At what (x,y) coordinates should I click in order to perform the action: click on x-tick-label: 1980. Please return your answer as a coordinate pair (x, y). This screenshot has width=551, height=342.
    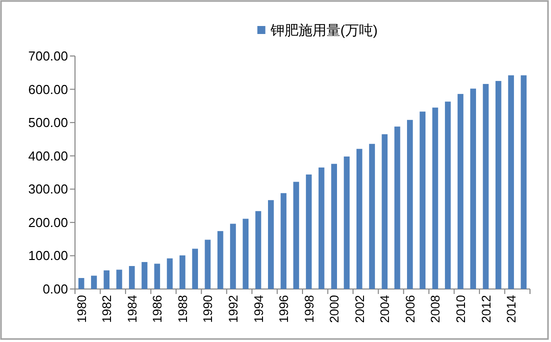
    Looking at the image, I should click on (81, 308).